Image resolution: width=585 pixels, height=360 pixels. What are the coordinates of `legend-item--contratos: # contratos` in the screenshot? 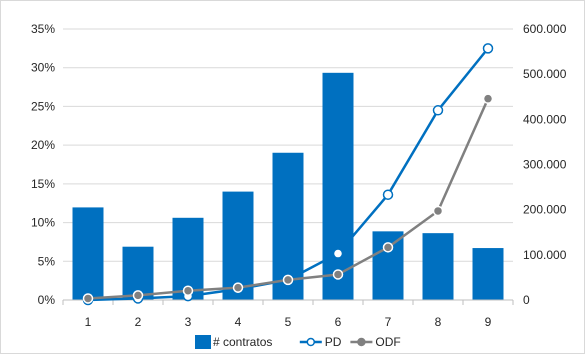 It's located at (233, 342).